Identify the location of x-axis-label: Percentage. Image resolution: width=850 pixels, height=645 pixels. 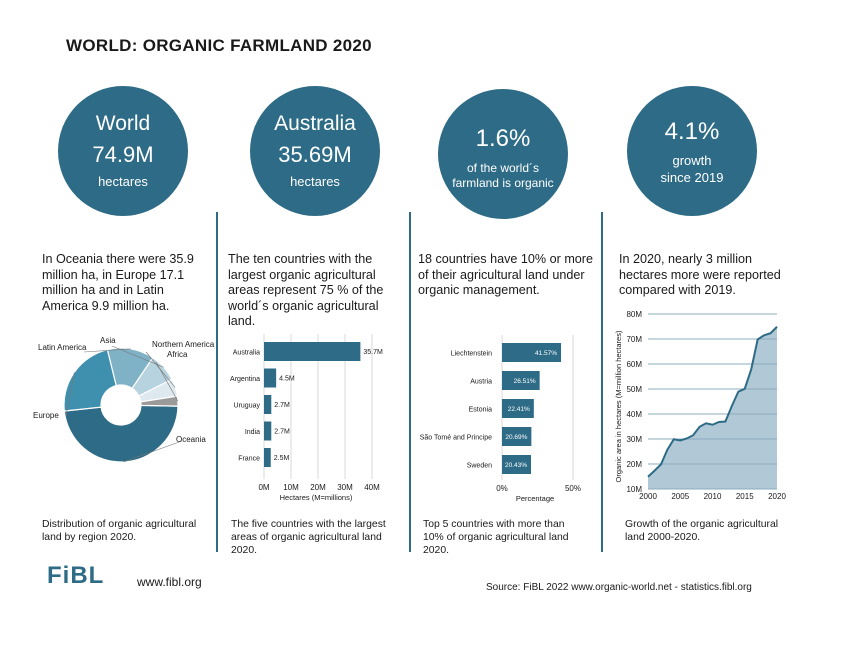
(535, 498).